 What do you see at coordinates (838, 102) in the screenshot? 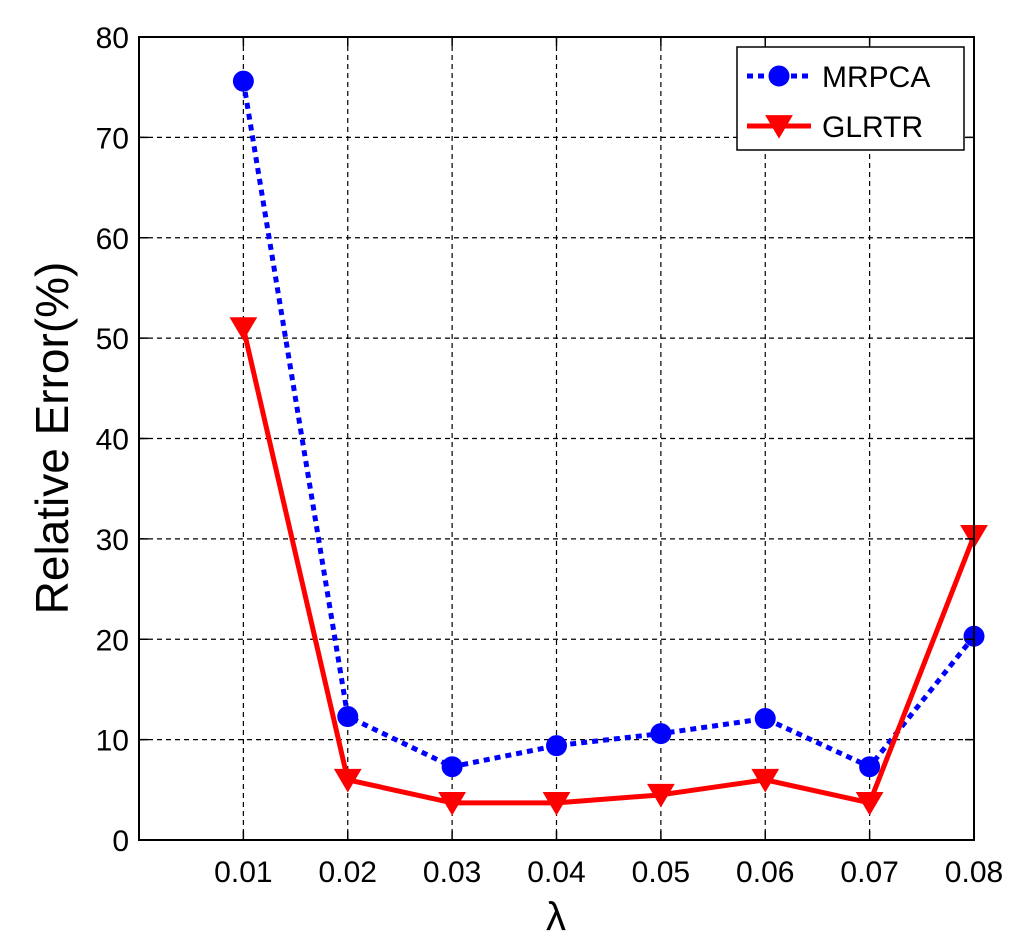
I see `legend-entries: MRPCA GLRTR` at bounding box center [838, 102].